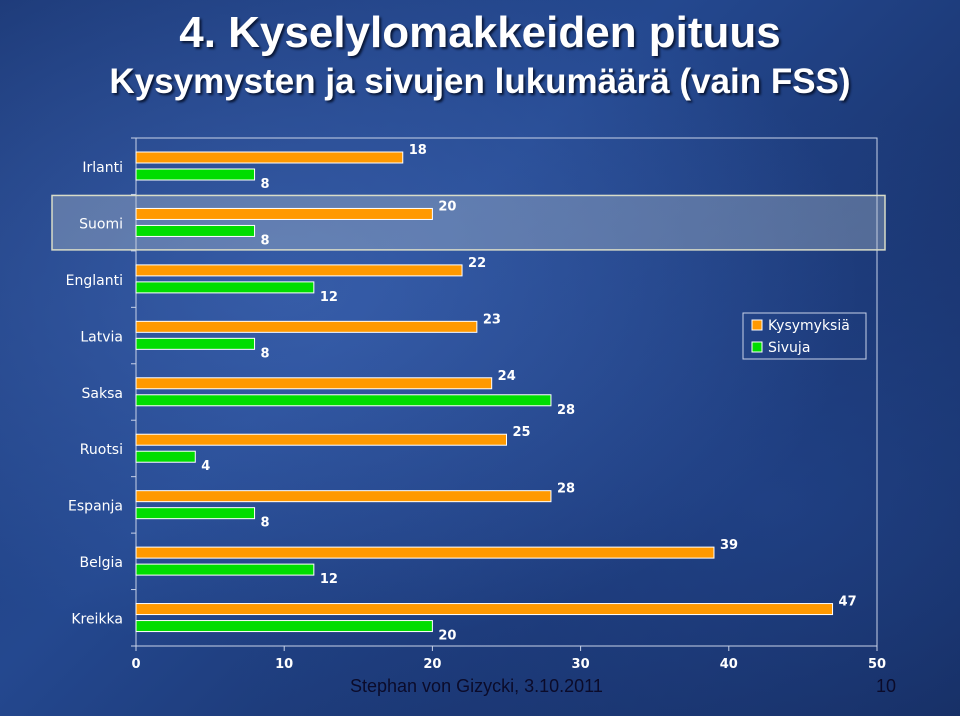 This screenshot has height=716, width=960. Describe the element at coordinates (492, 319) in the screenshot. I see `data-label-kysymyksia: 23` at that location.